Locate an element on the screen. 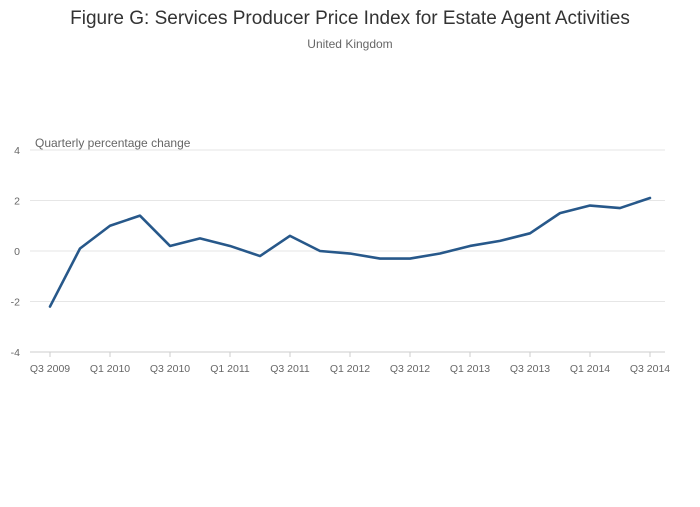 The height and width of the screenshot is (507, 700). y-tick-label: 0 is located at coordinates (17, 252).